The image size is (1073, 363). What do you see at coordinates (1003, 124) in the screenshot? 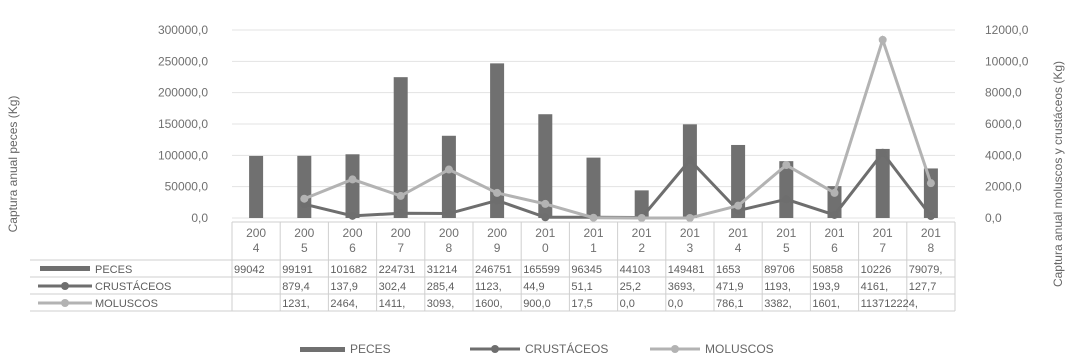
I see `y2-tick-label: 6000,0` at bounding box center [1003, 124].